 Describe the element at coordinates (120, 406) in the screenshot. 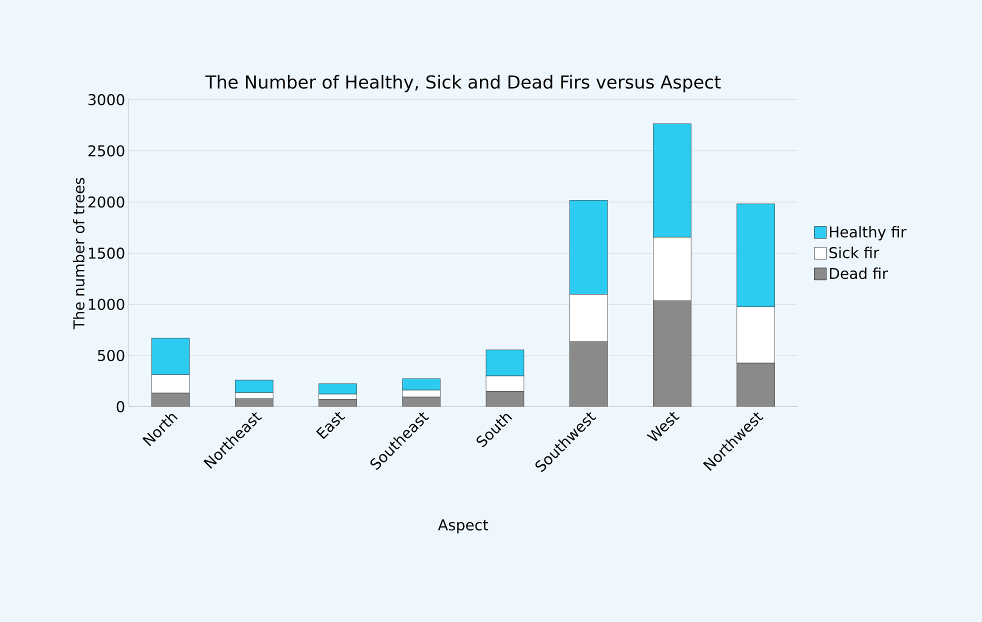

I see `y-tick-label: 0` at that location.